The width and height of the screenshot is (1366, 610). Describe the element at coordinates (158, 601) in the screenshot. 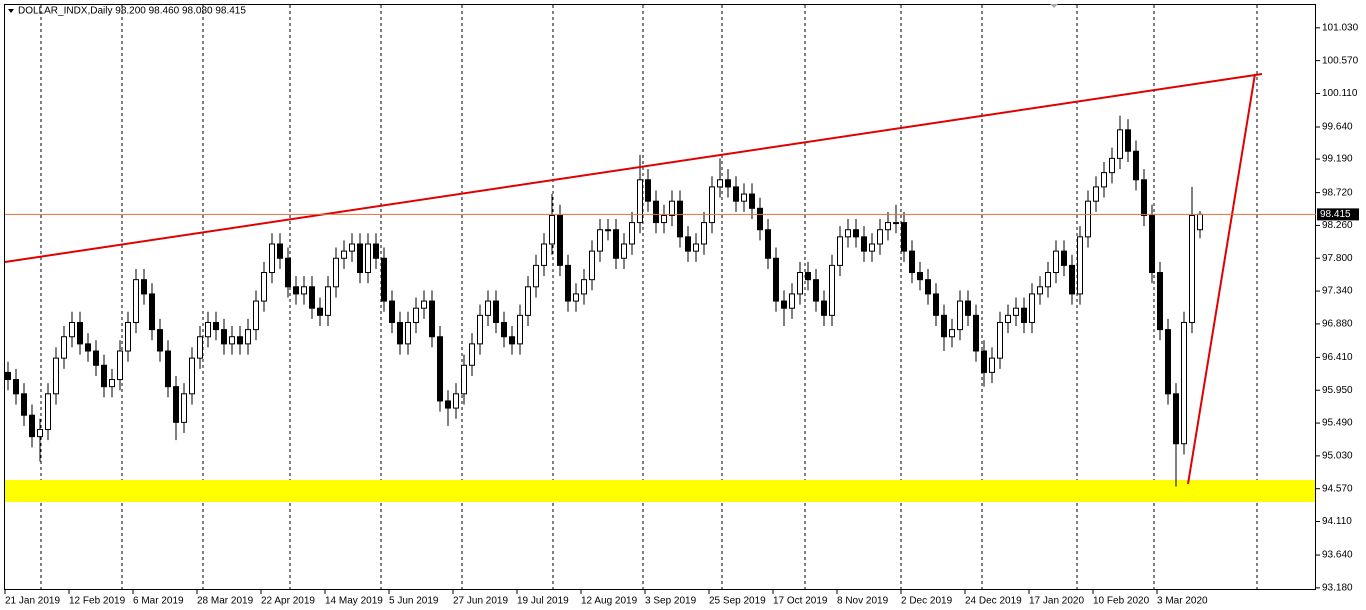

I see `x-tick-label: 6 Mar 2019` at that location.